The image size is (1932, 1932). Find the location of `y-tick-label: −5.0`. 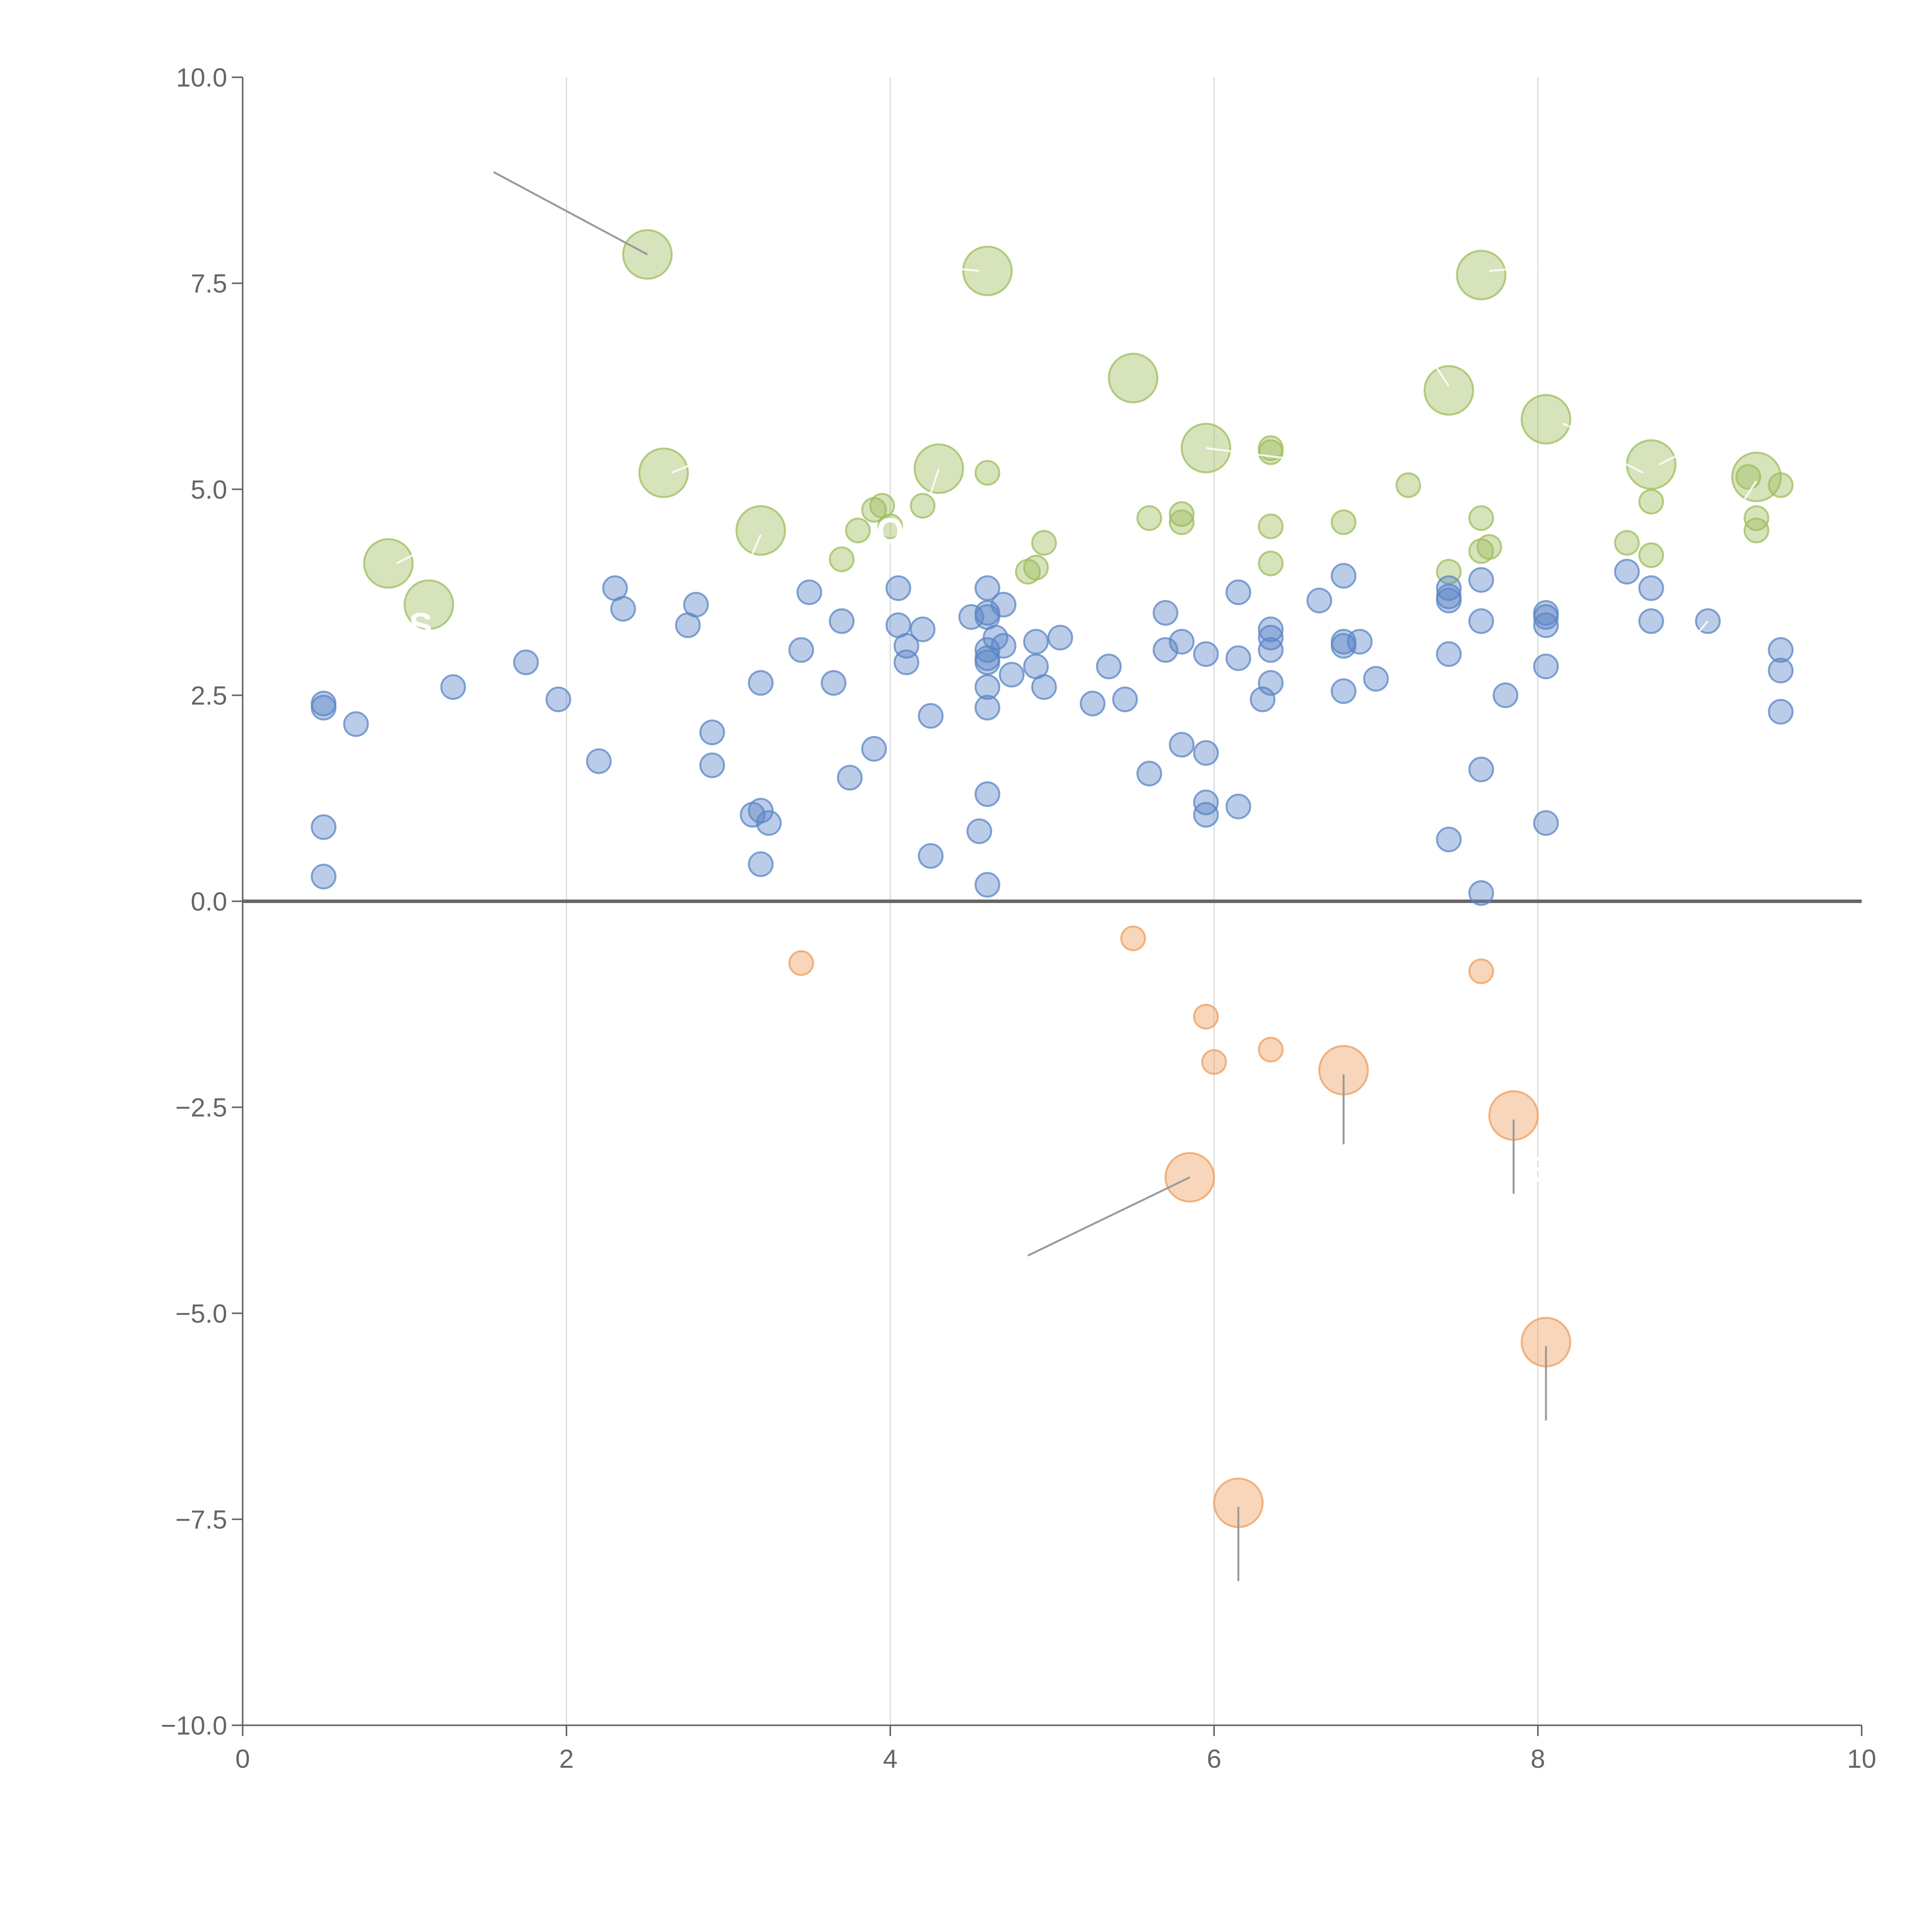

y-tick-label: −5.0 is located at coordinates (201, 1313).